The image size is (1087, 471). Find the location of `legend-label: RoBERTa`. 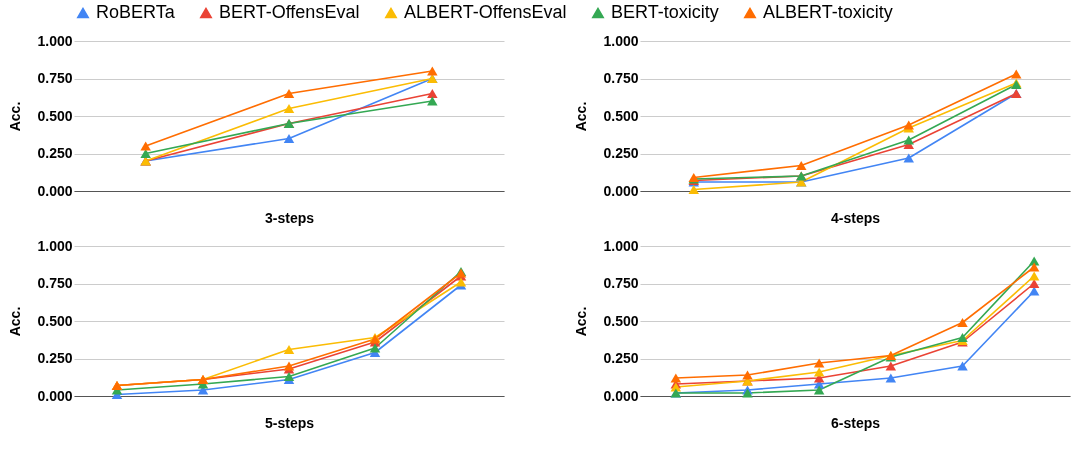

legend-label: RoBERTa is located at coordinates (136, 12).